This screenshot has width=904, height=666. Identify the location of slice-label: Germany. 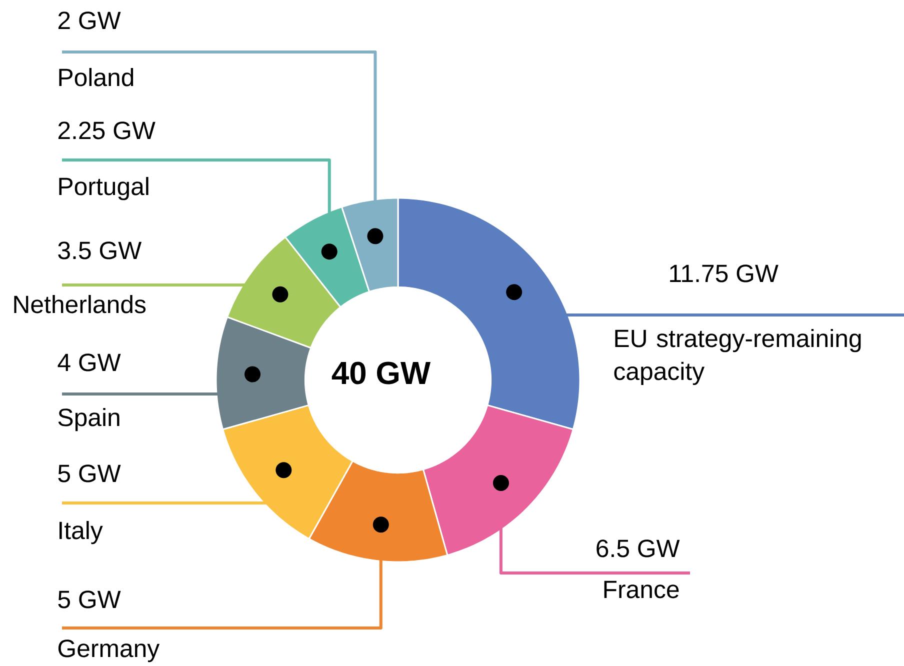
(109, 651).